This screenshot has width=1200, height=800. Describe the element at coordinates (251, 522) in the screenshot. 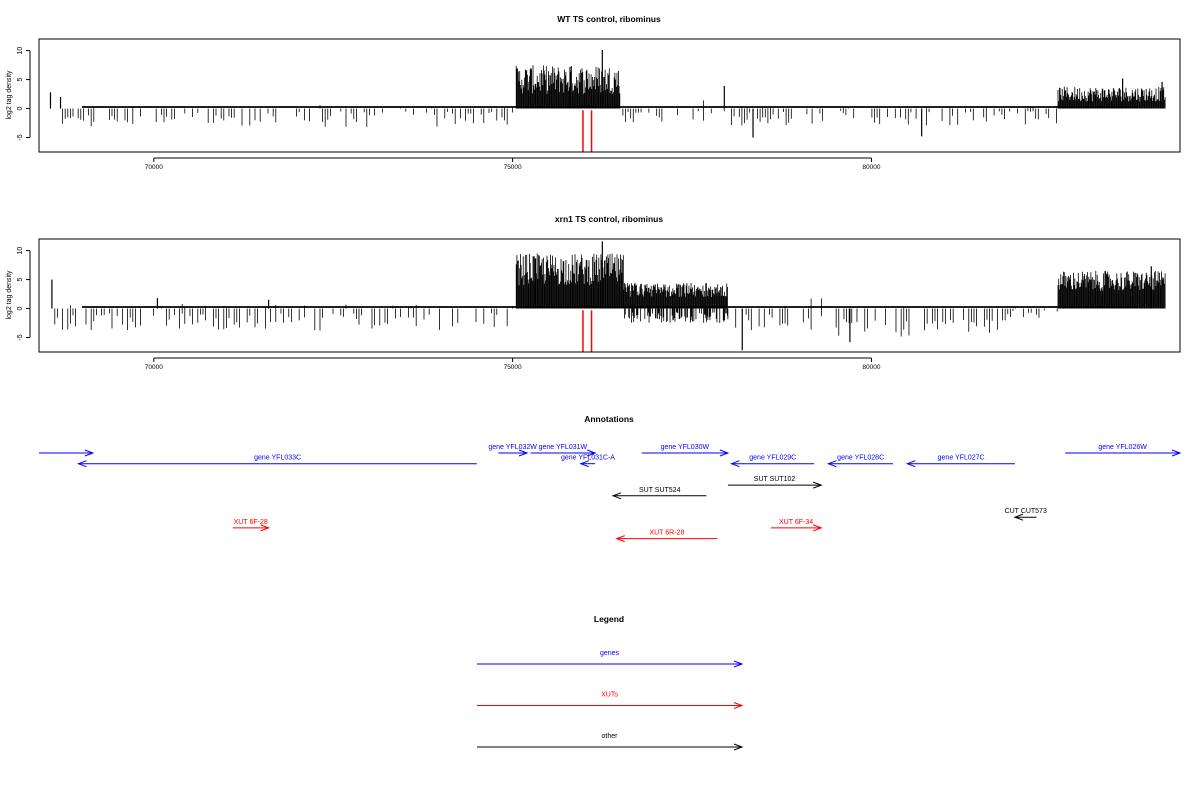

I see `annotation-label: XUT 6F-28` at that location.